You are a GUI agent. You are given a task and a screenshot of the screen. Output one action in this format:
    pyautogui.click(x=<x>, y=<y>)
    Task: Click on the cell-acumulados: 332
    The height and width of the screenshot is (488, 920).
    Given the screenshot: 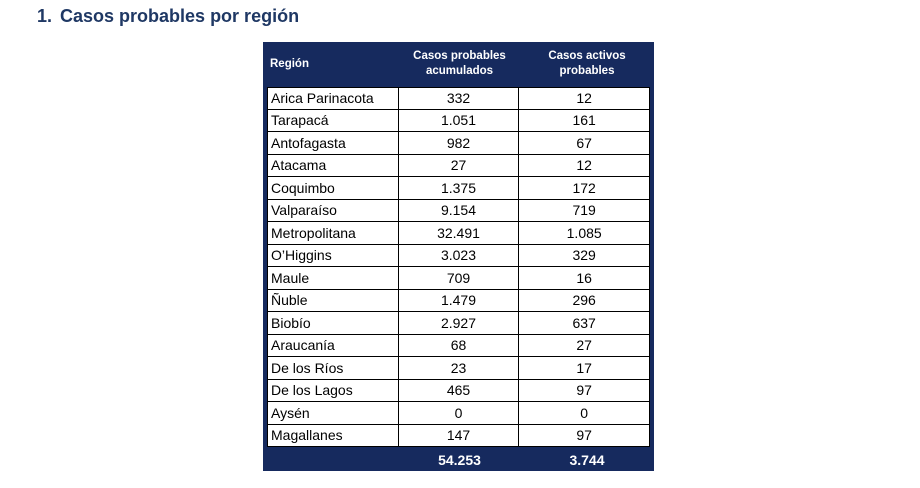 What is the action you would take?
    pyautogui.click(x=459, y=98)
    